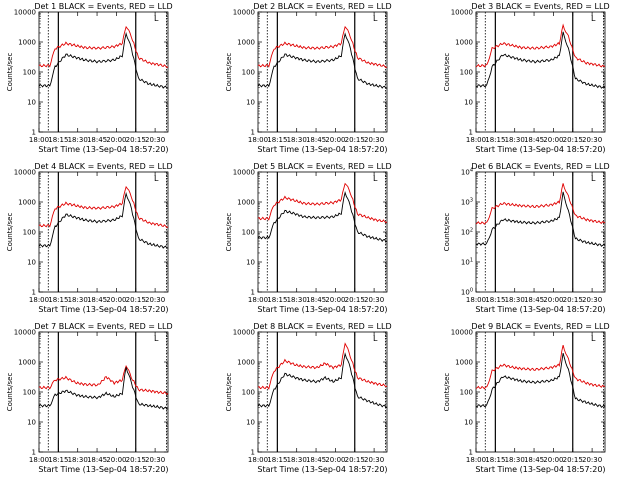 This screenshot has width=640, height=480. I want to click on panel-title: Det 4 BLACK = Events, RED = LLD, so click(103, 166).